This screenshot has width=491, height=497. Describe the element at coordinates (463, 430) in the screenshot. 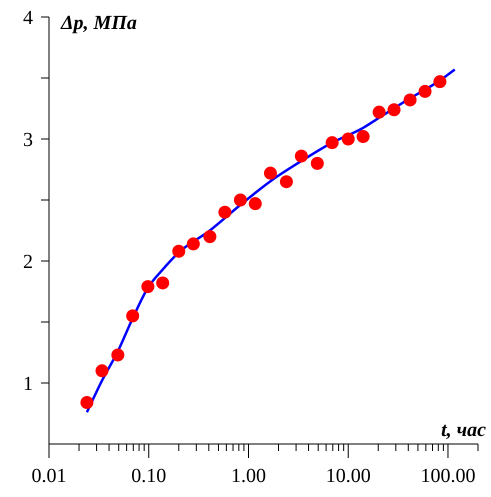

I see `x-axis-title: t, час` at that location.